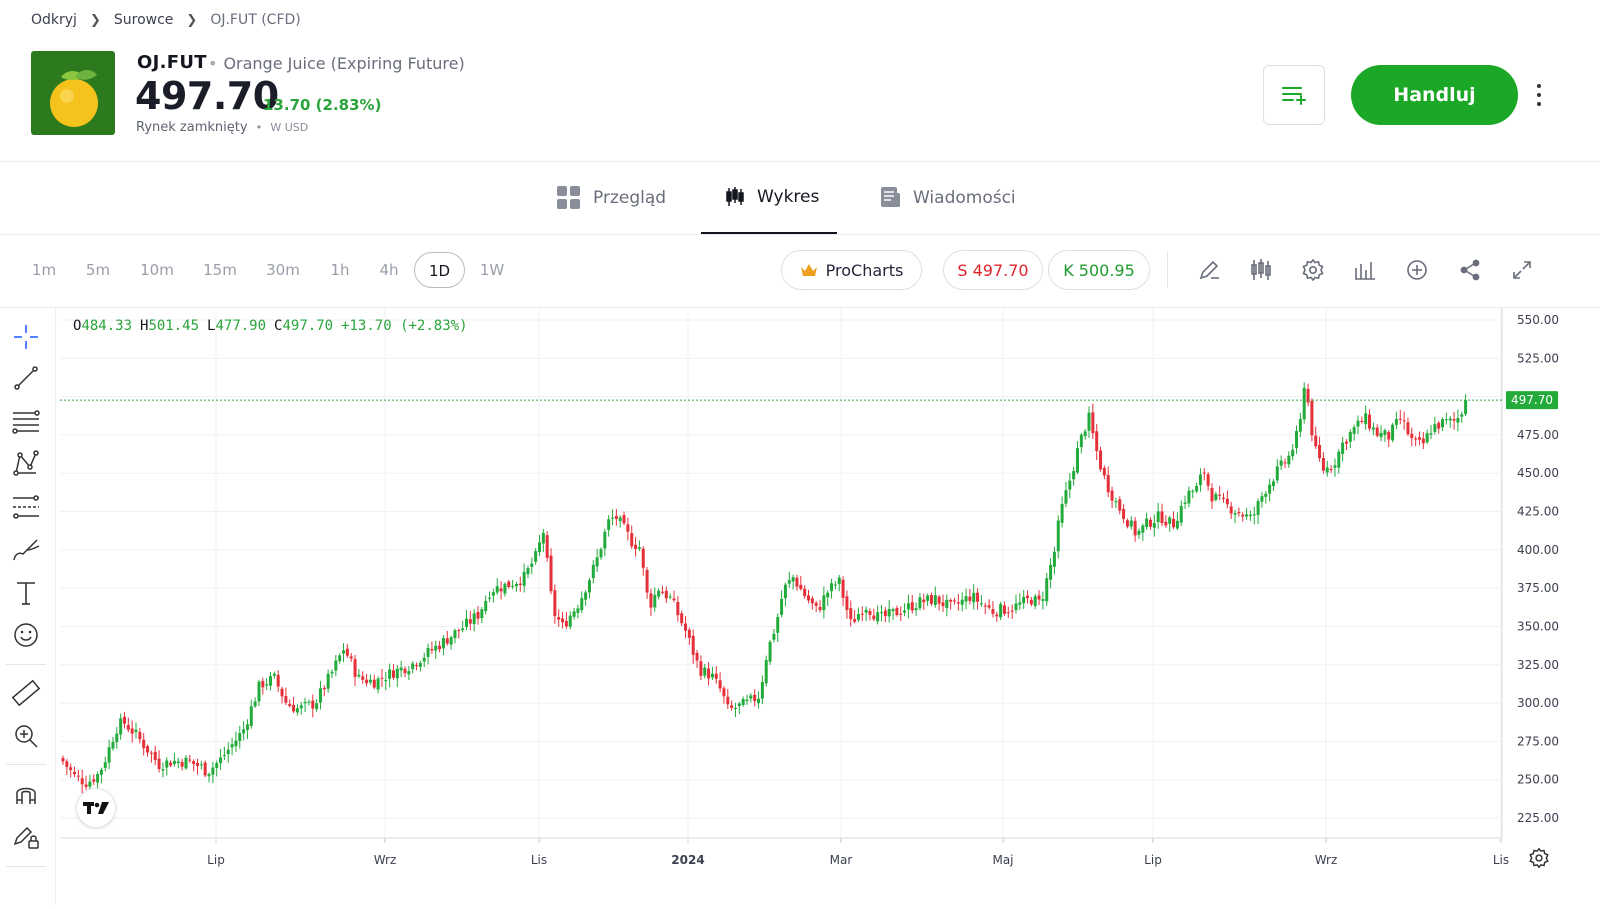 This screenshot has width=1600, height=909. I want to click on parallel-lines-icon, so click(26, 421).